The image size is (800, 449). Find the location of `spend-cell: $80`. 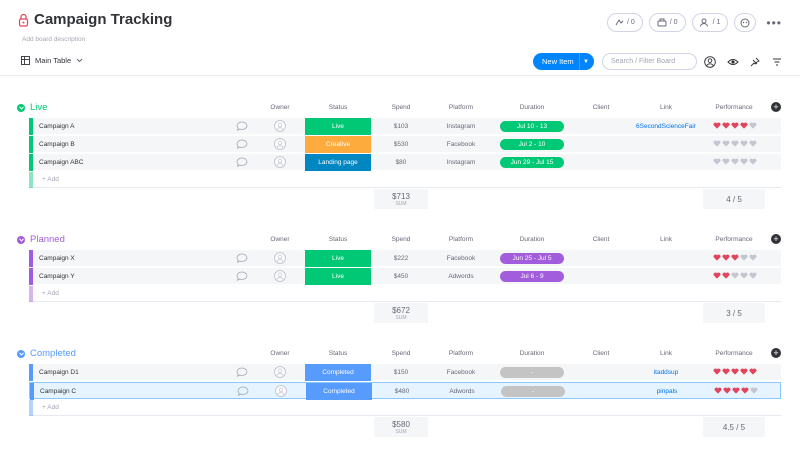

spend-cell: $80 is located at coordinates (401, 162).